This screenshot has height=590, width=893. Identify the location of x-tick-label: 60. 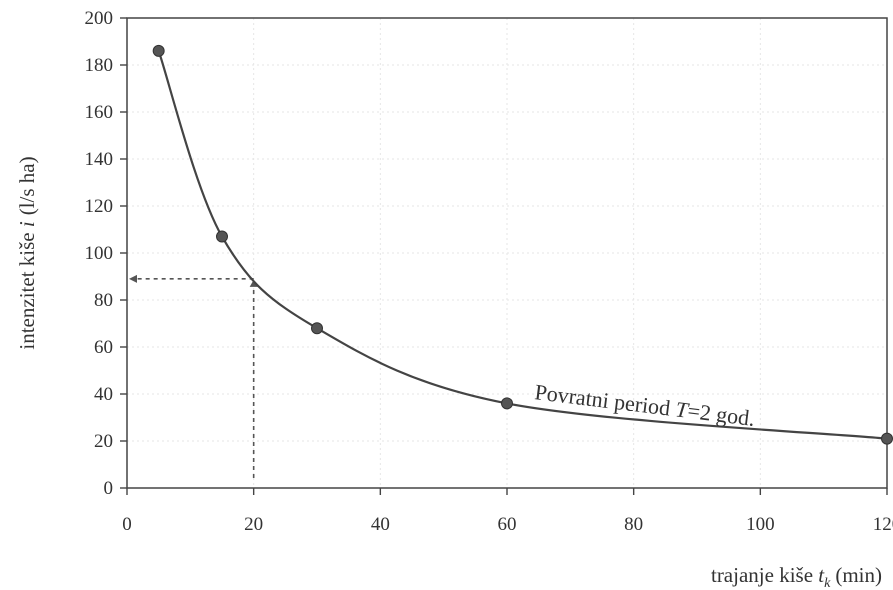
(507, 524).